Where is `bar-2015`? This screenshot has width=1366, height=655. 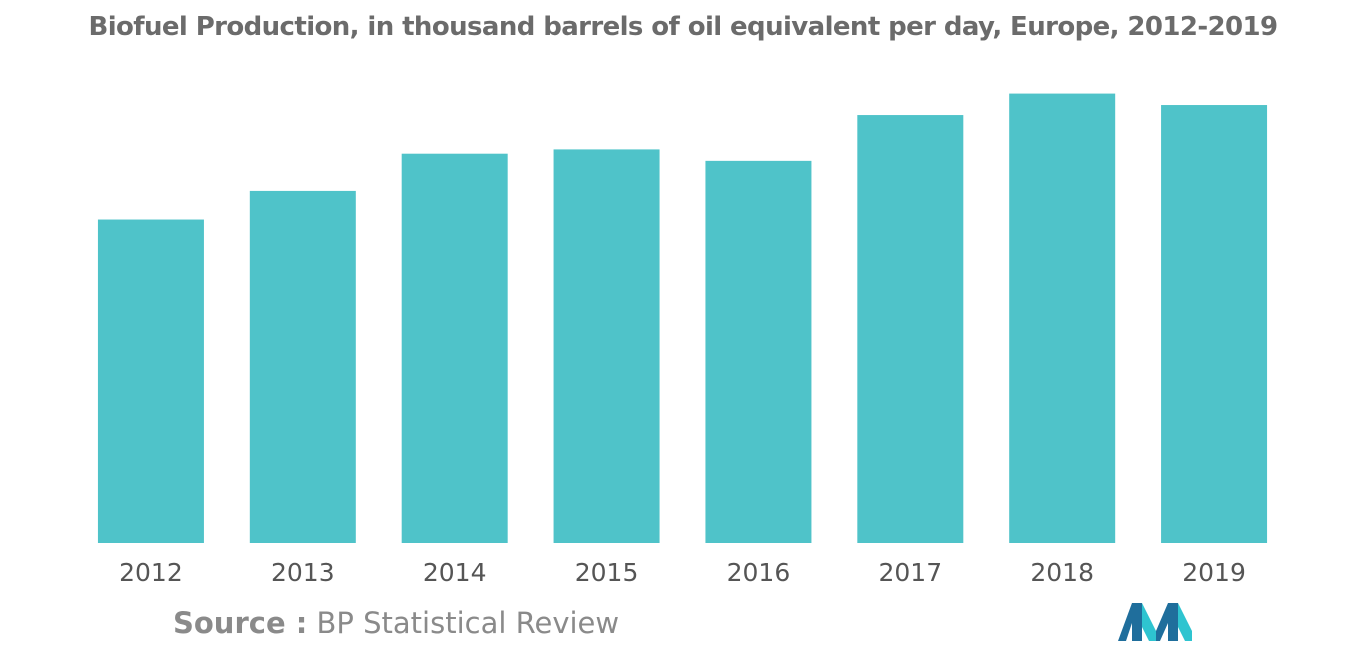 bar-2015 is located at coordinates (606, 346).